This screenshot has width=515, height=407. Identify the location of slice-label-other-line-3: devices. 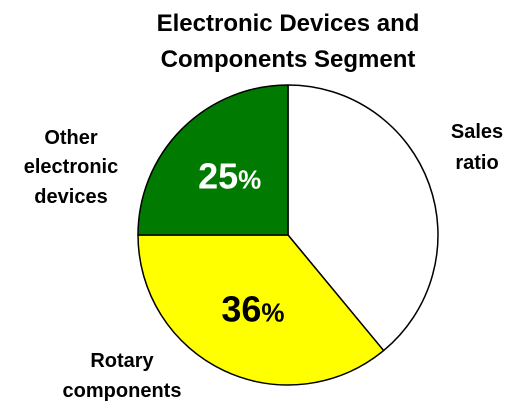
(70, 197).